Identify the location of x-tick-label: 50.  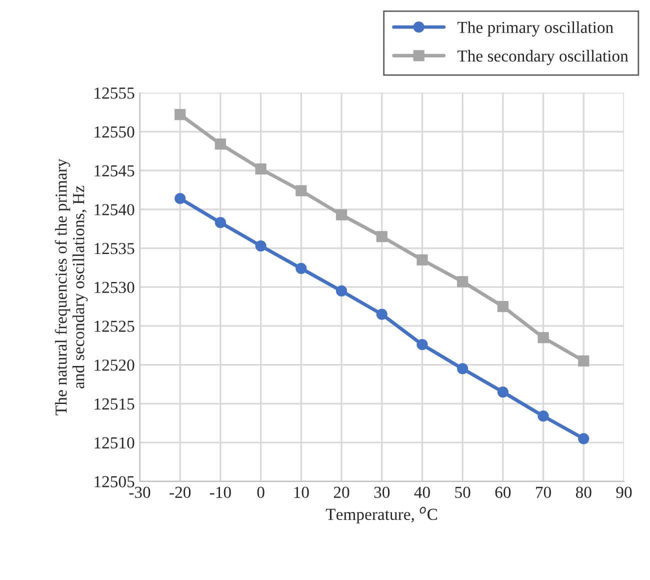
(462, 492).